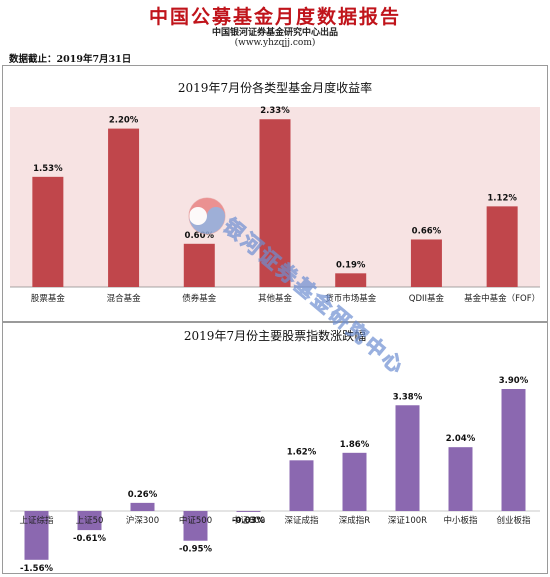 The width and height of the screenshot is (550, 577). What do you see at coordinates (351, 298) in the screenshot?
I see `category-label: 货币市场基金` at bounding box center [351, 298].